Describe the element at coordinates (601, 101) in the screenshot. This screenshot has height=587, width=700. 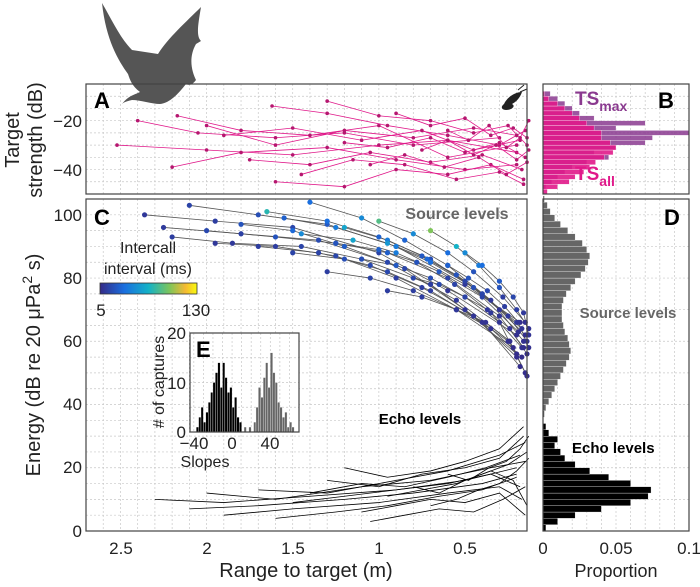
I see `ts-max-label: TSmax` at that location.